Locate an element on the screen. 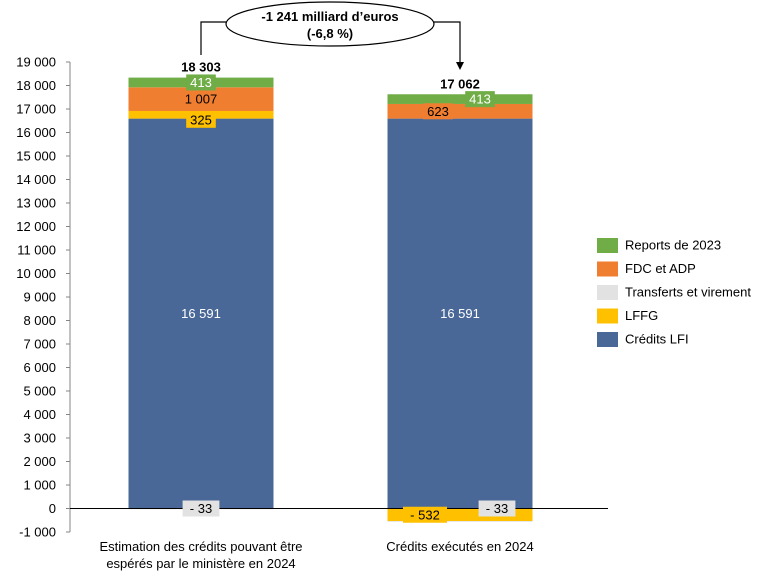 The height and width of the screenshot is (582, 777). y-tick-label: 16 000 is located at coordinates (36, 132).